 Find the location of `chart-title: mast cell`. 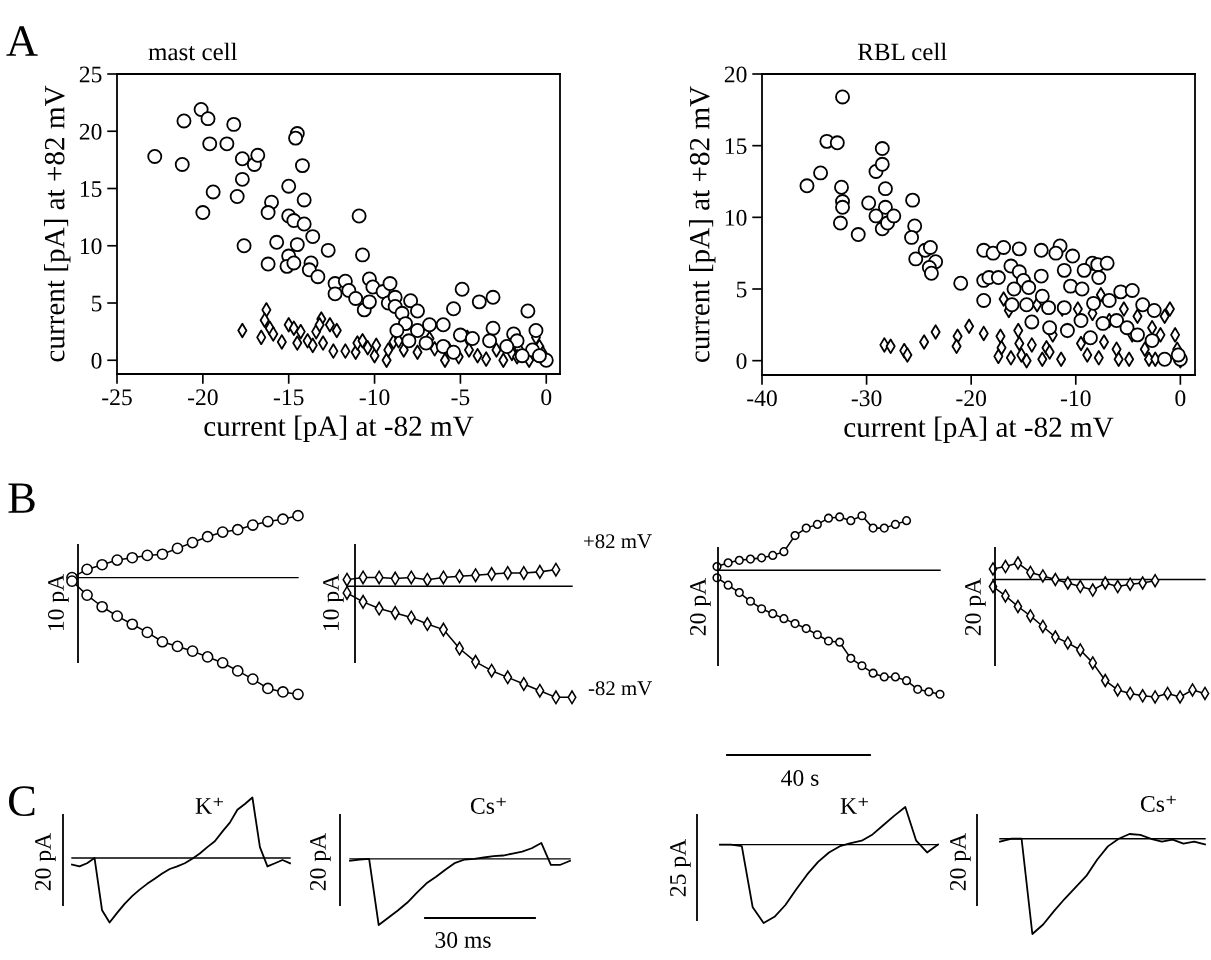

chart-title: mast cell is located at coordinates (193, 51).